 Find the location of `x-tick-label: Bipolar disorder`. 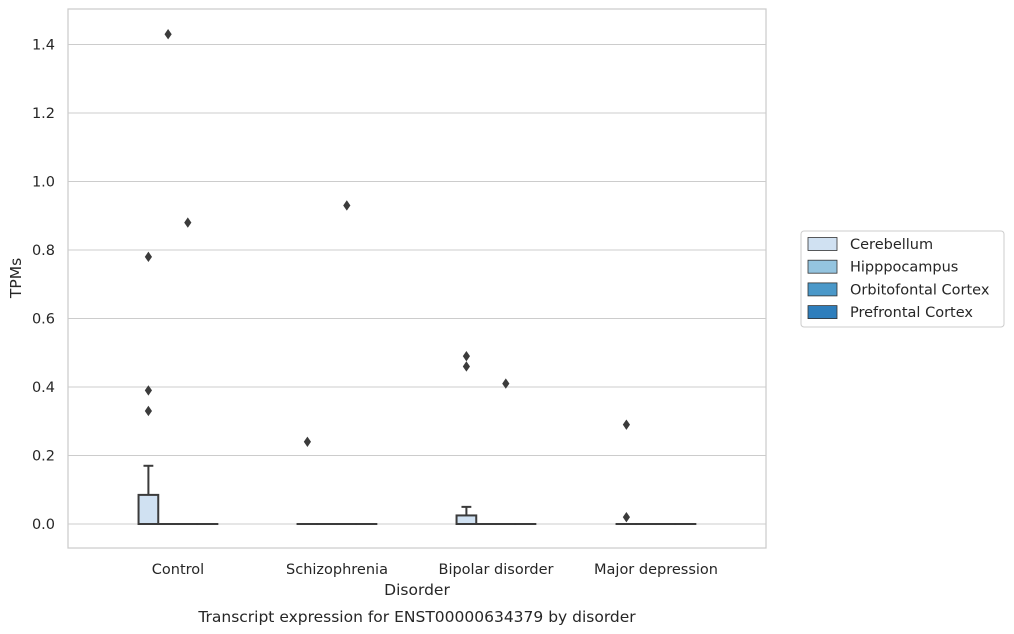

x-tick-label: Bipolar disorder is located at coordinates (496, 570).